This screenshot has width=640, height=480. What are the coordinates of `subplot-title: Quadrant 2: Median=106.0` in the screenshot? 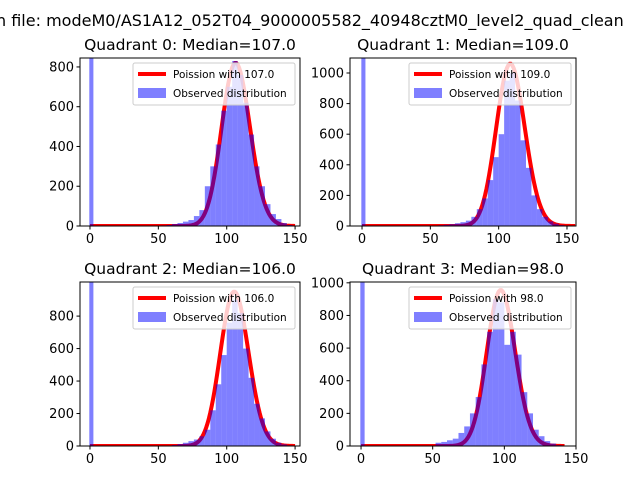 It's located at (190, 269).